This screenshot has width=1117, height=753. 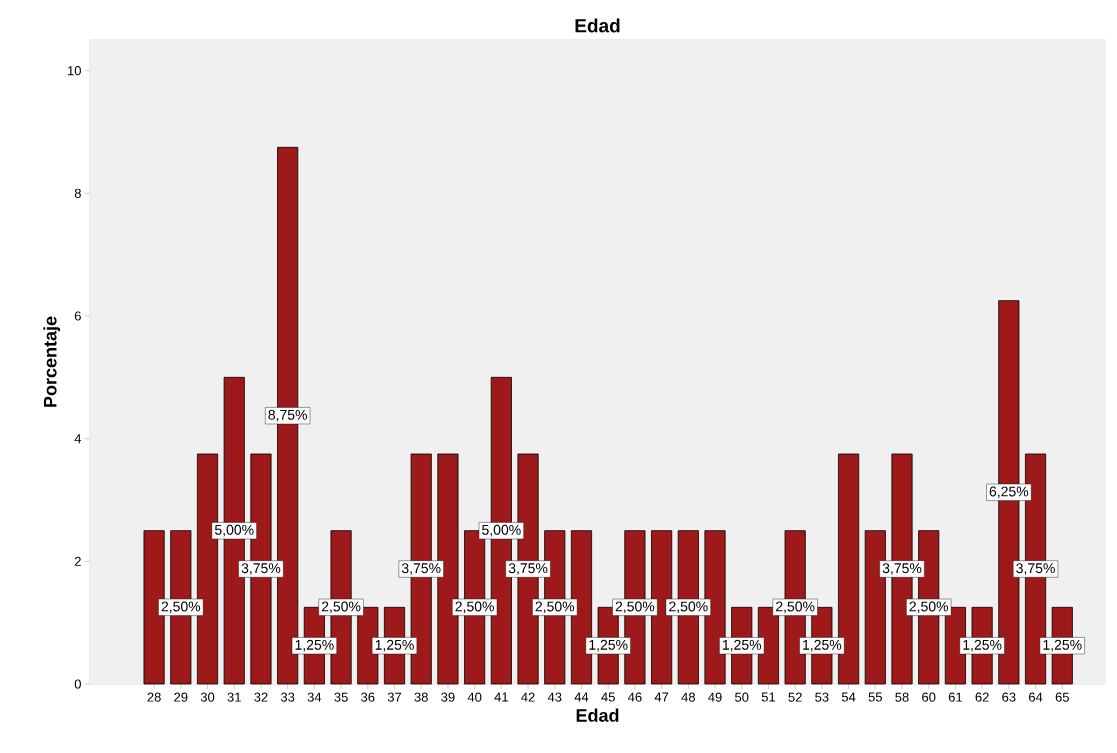 What do you see at coordinates (528, 697) in the screenshot?
I see `x-tick-label: 42` at bounding box center [528, 697].